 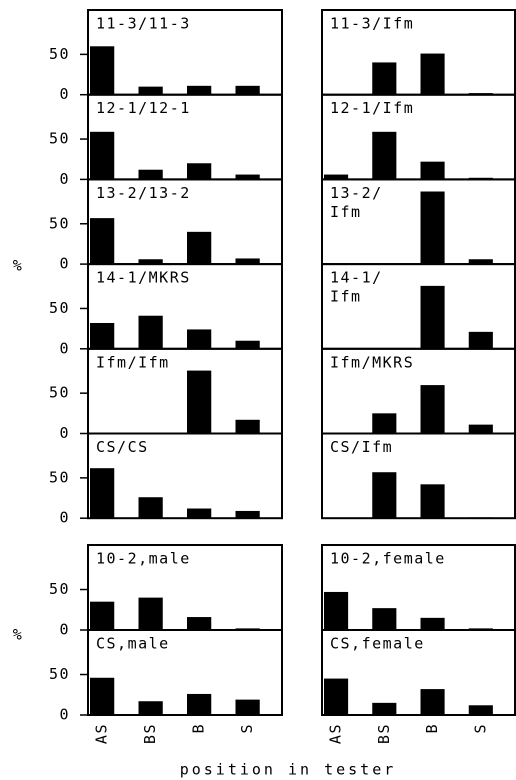 I want to click on panel-title: 10-2,male, so click(x=143, y=559).